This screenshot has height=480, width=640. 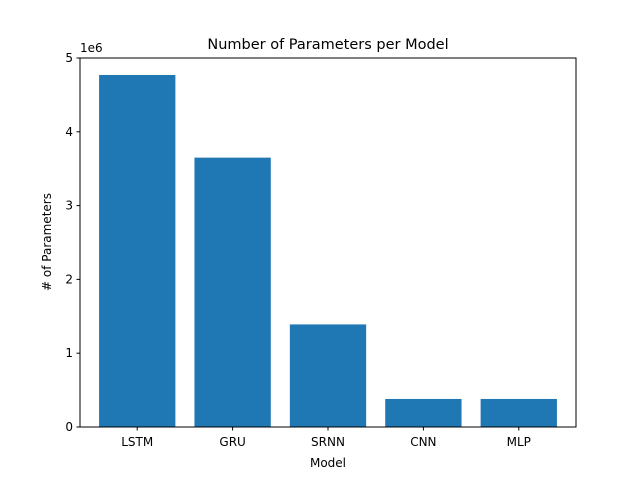 I want to click on y-tick-label: 3, so click(x=69, y=206).